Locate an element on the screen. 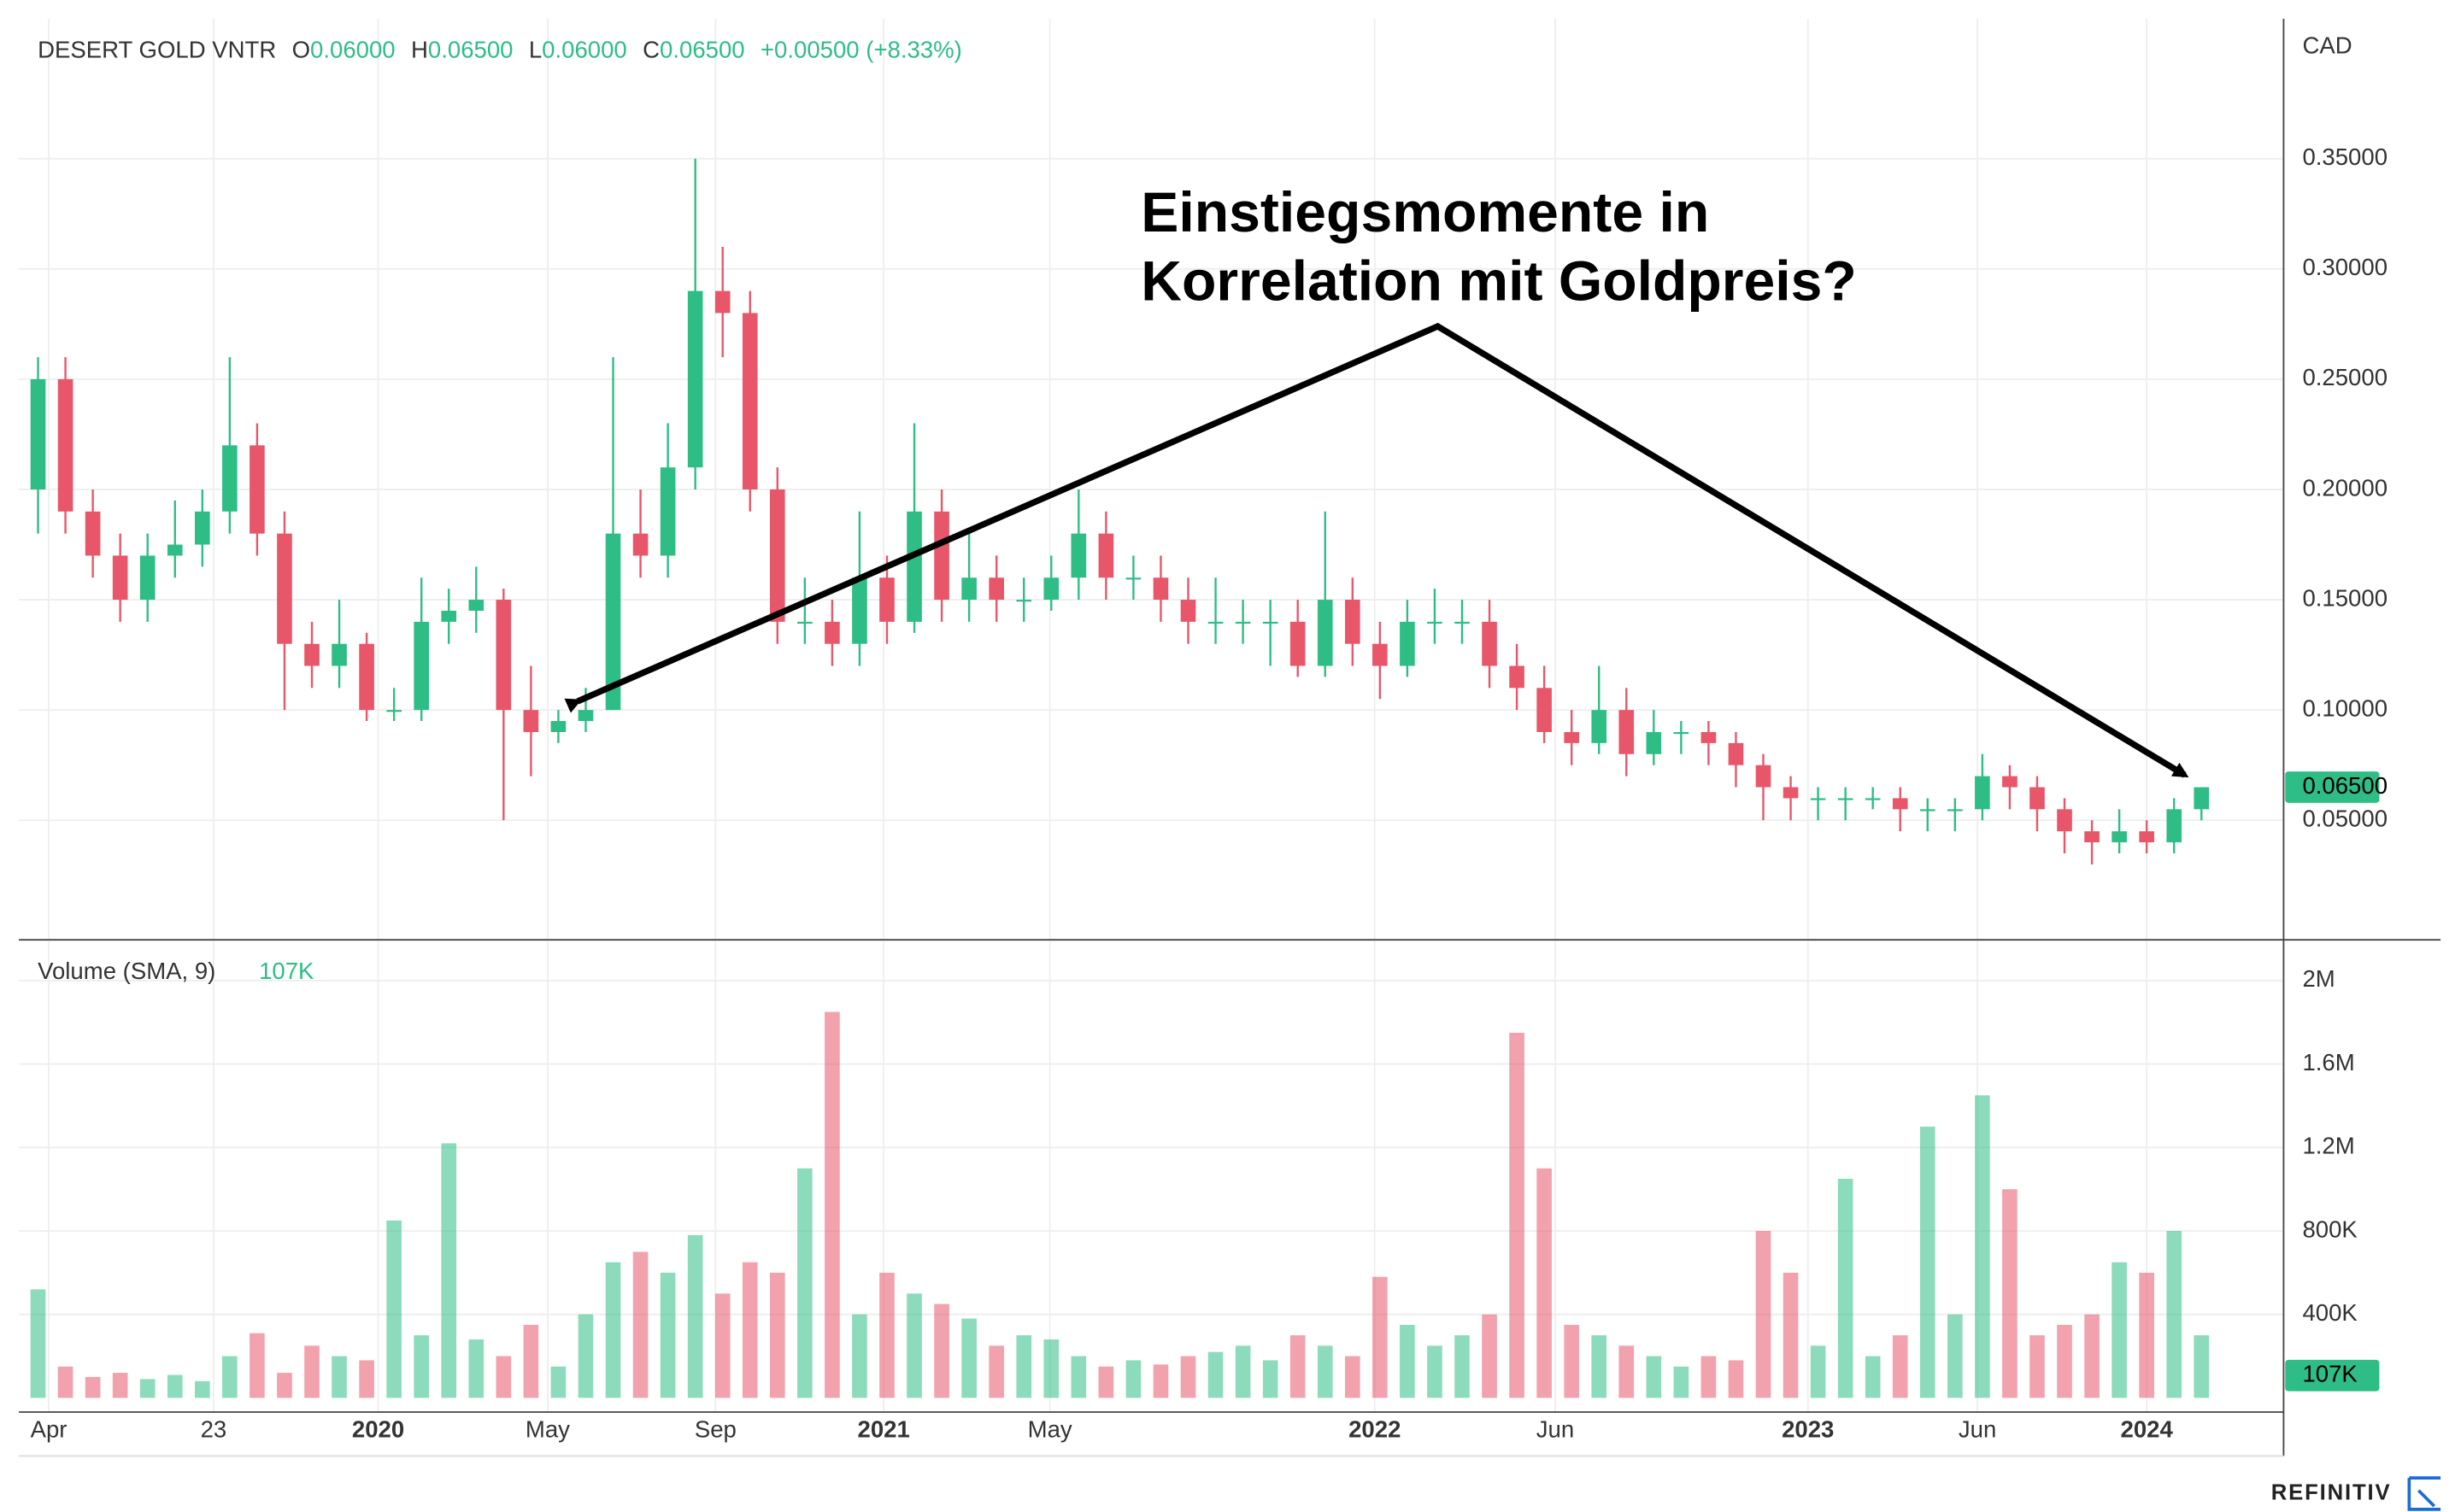 The height and width of the screenshot is (1512, 2461). y2-tick-label: 1.6M is located at coordinates (2328, 1062).